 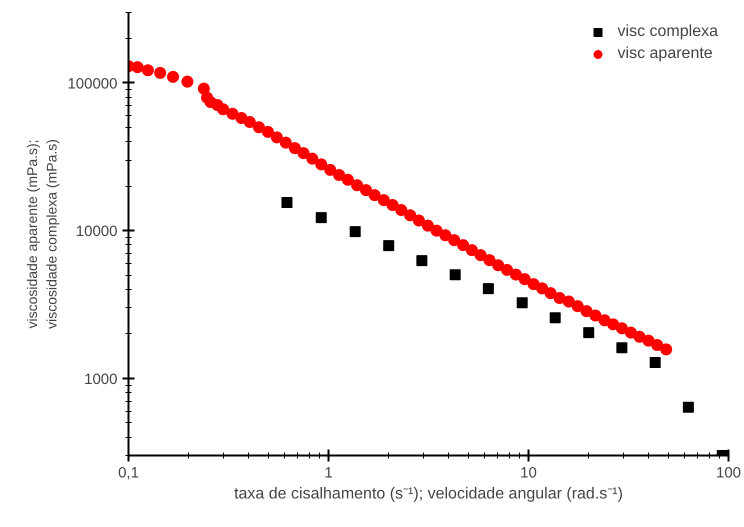 What do you see at coordinates (92, 83) in the screenshot?
I see `y-tick-label: 100000` at bounding box center [92, 83].